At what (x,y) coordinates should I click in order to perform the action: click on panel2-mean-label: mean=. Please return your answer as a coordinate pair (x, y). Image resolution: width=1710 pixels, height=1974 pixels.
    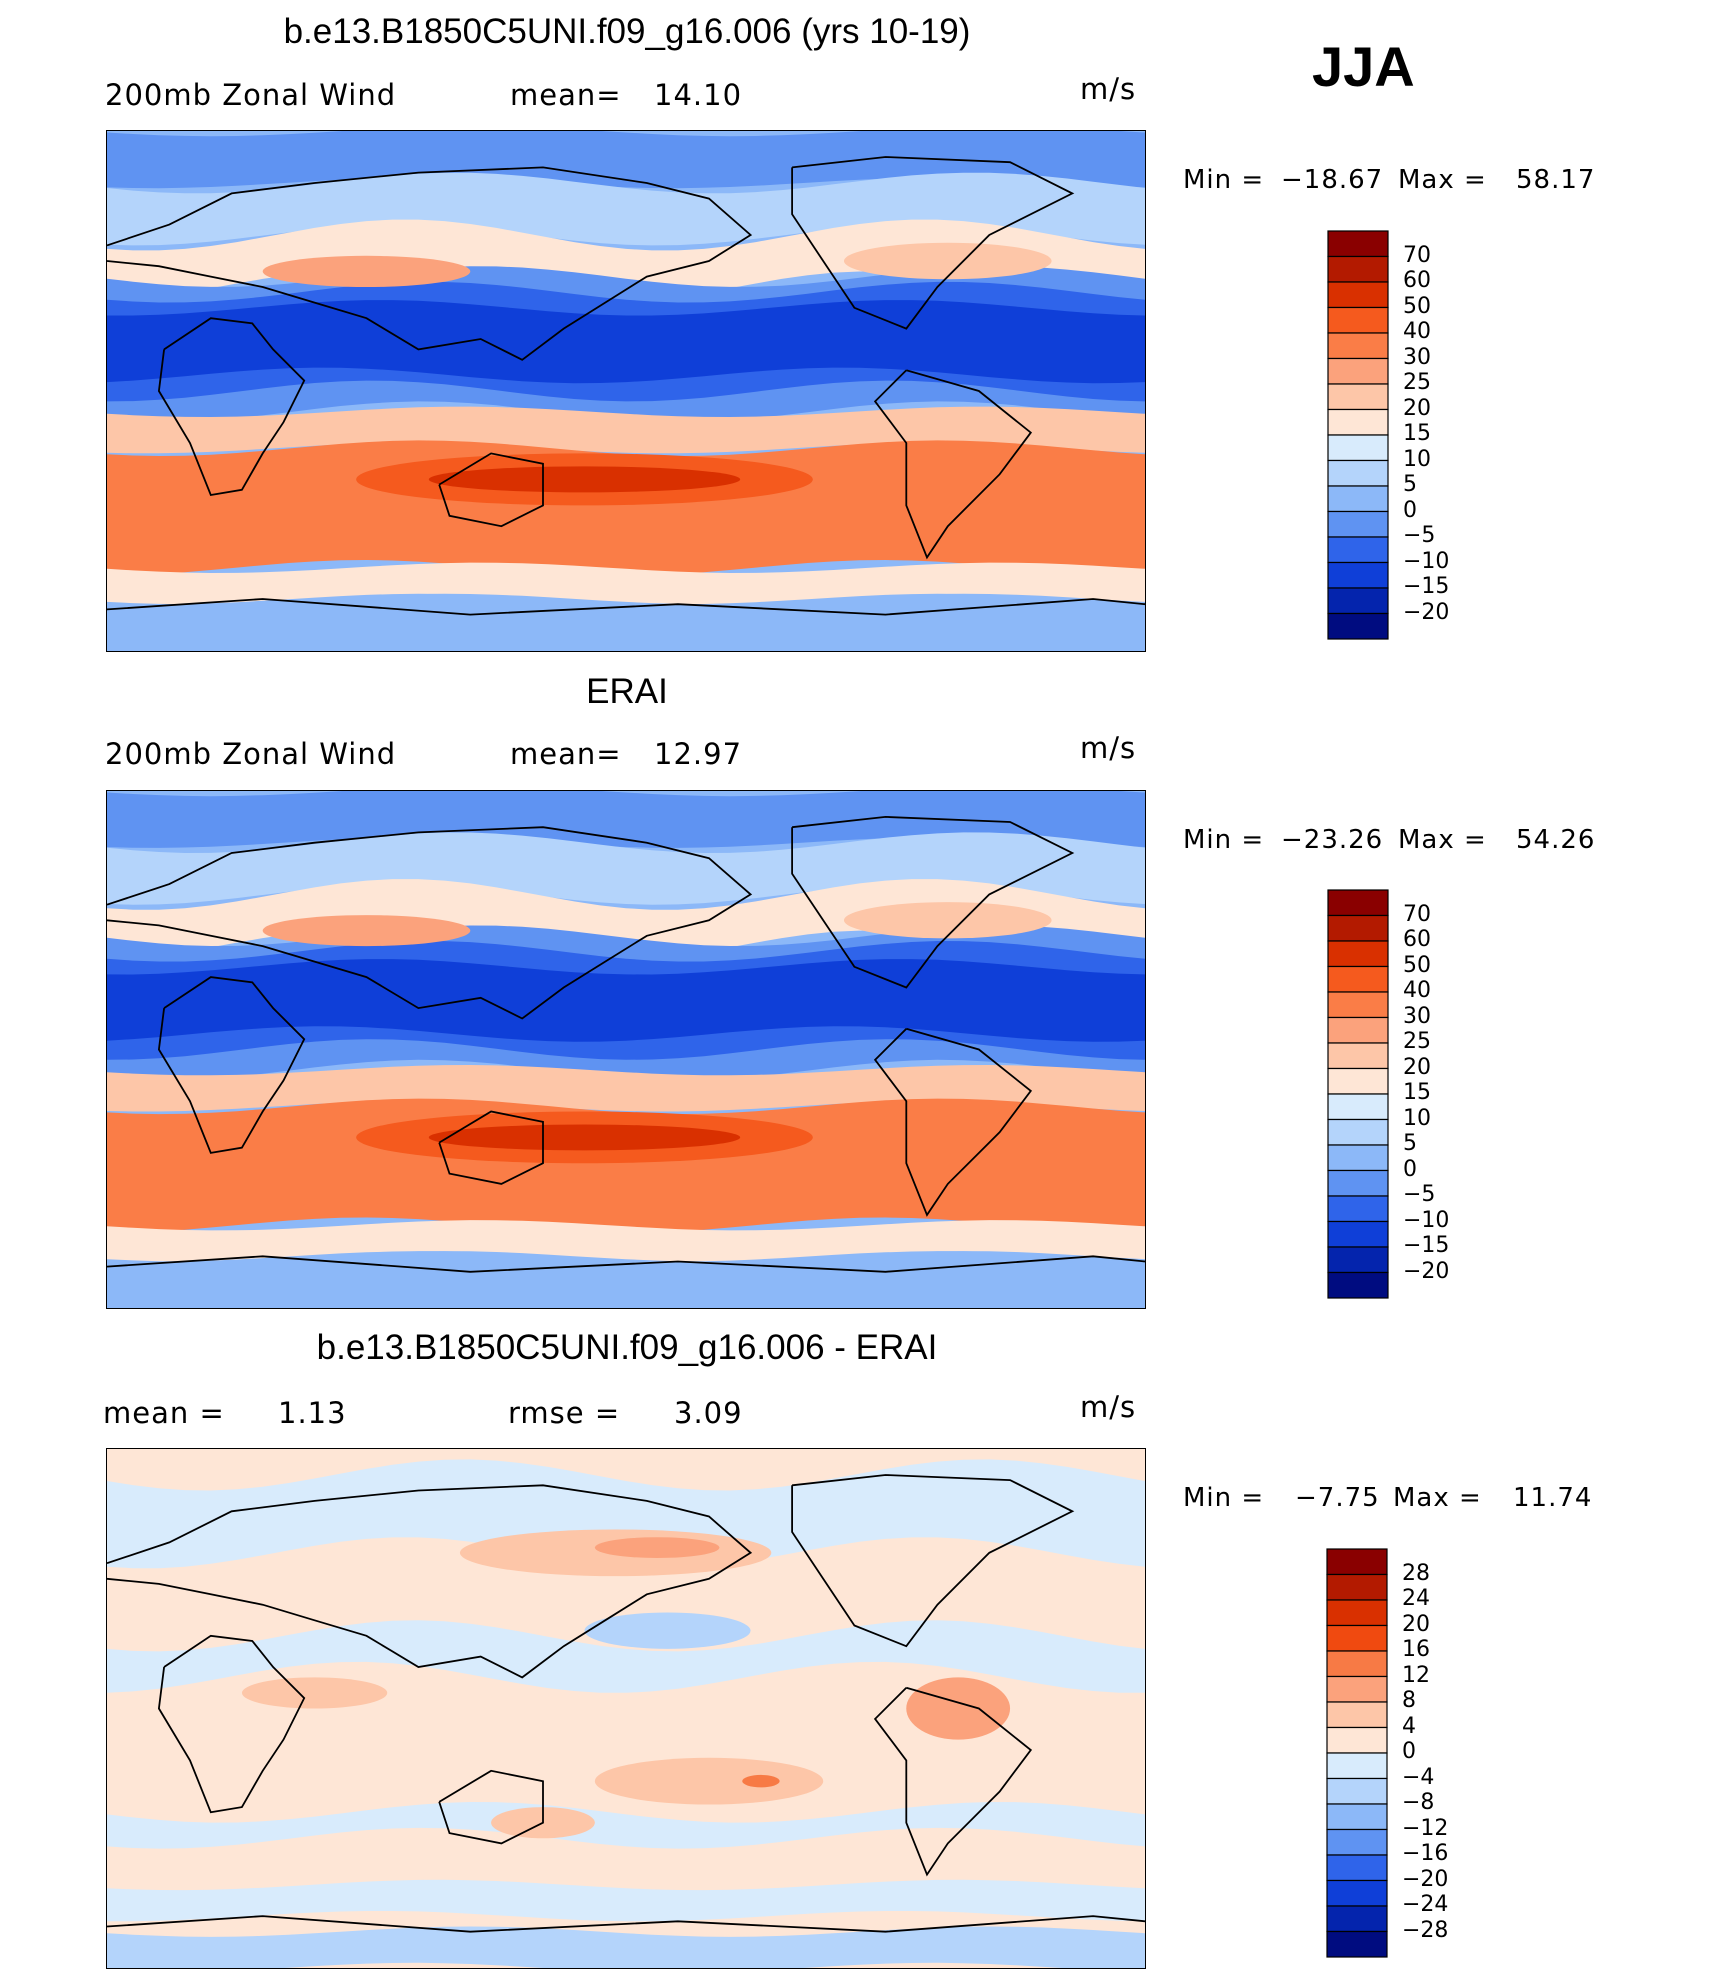
    Looking at the image, I should click on (566, 754).